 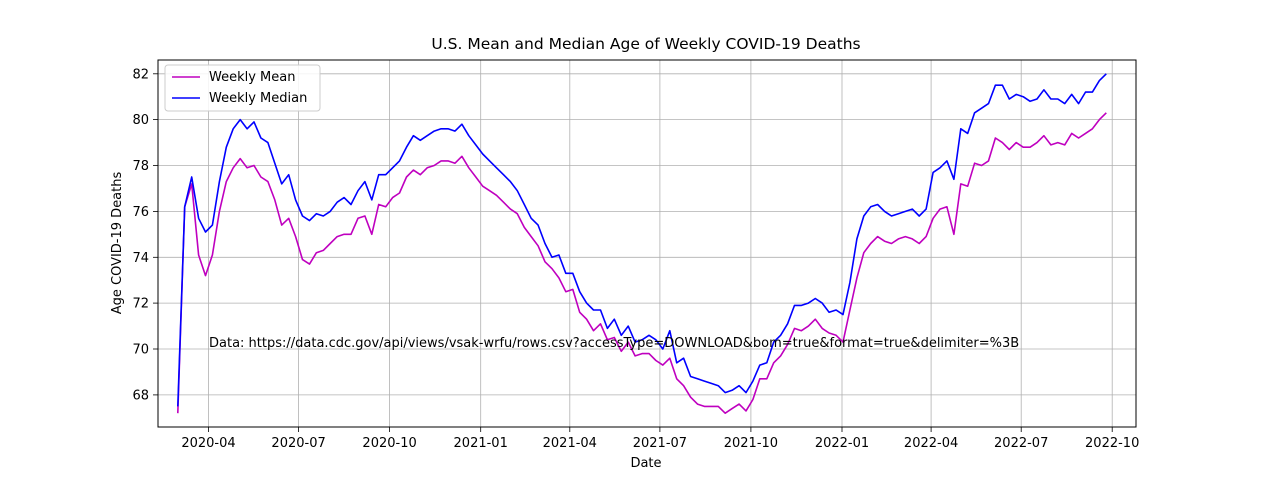 What do you see at coordinates (481, 443) in the screenshot?
I see `x-tick-label: 2021-01` at bounding box center [481, 443].